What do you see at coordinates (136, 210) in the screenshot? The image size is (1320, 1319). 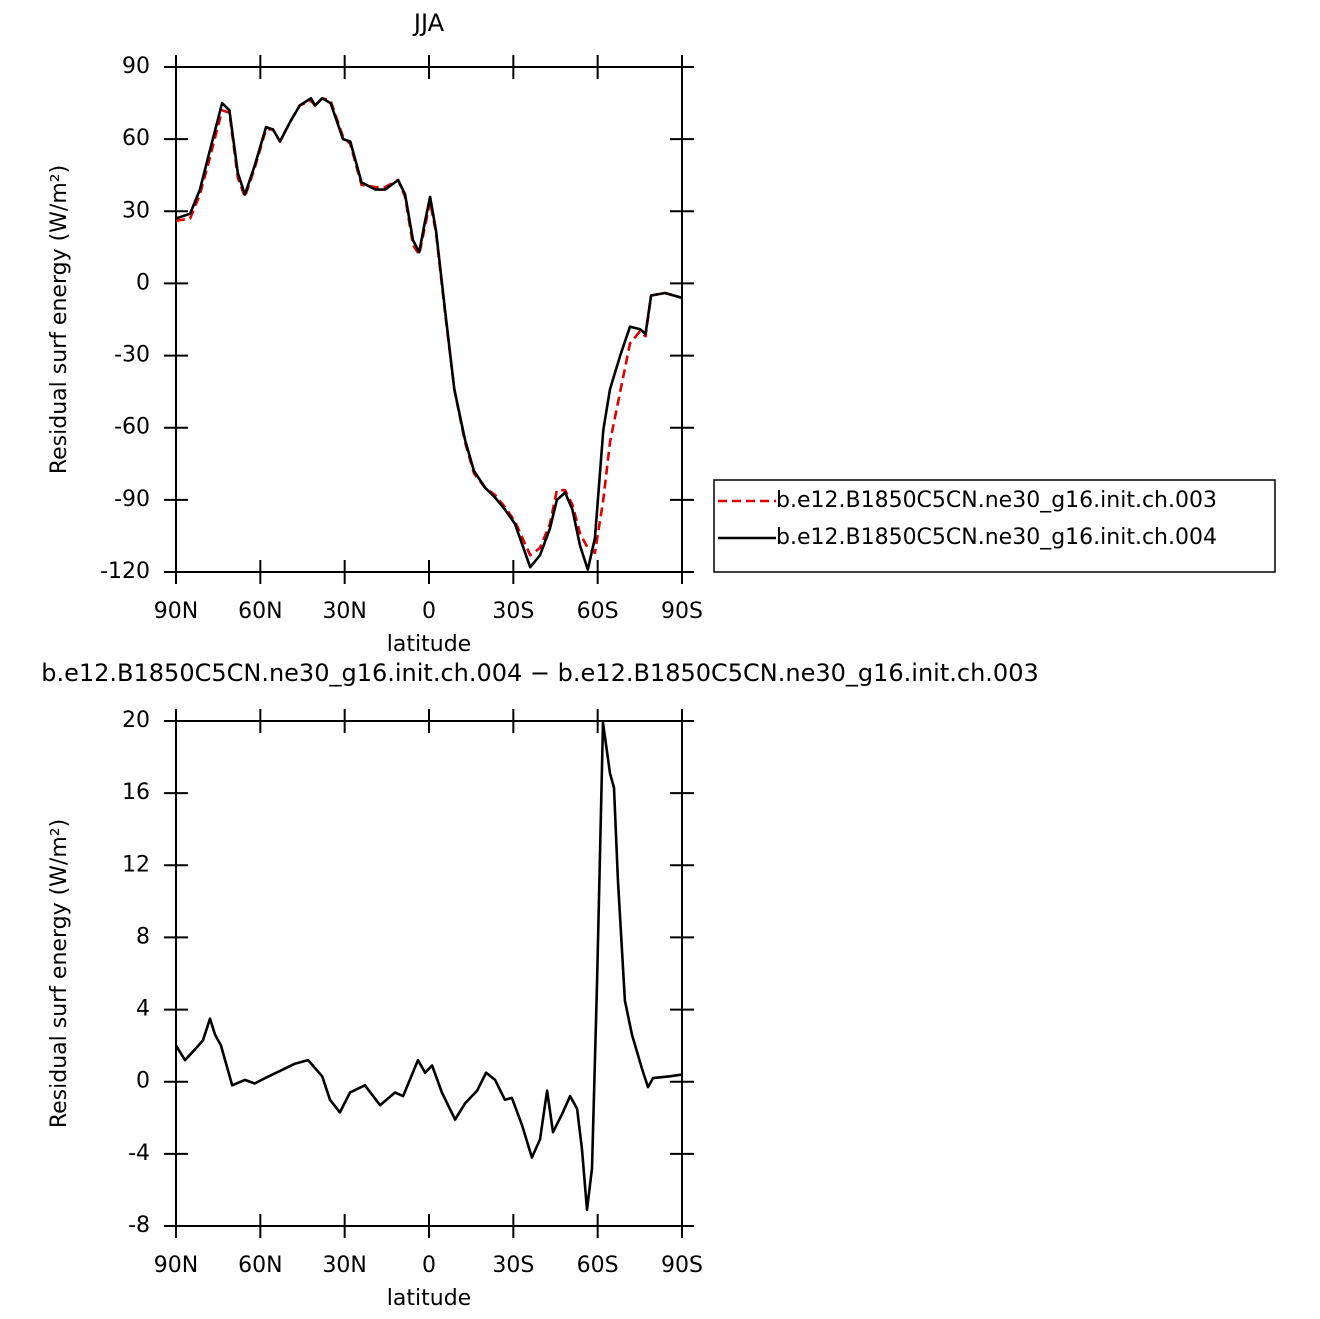 I see `y-tick-label: 30` at bounding box center [136, 210].